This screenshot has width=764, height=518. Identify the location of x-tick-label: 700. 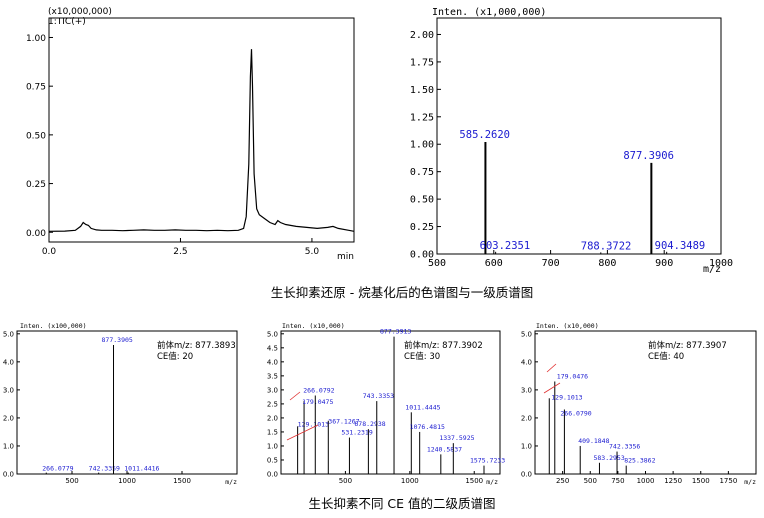
(551, 263).